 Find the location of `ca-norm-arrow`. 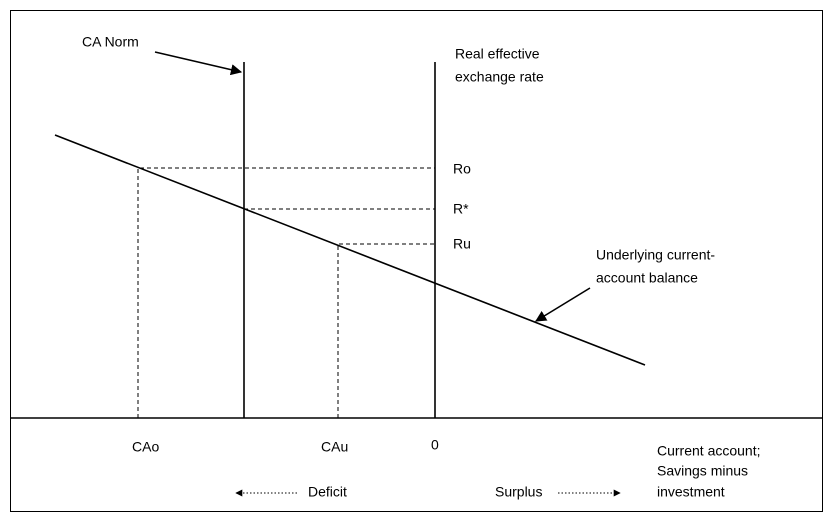

ca-norm-arrow is located at coordinates (198, 63).